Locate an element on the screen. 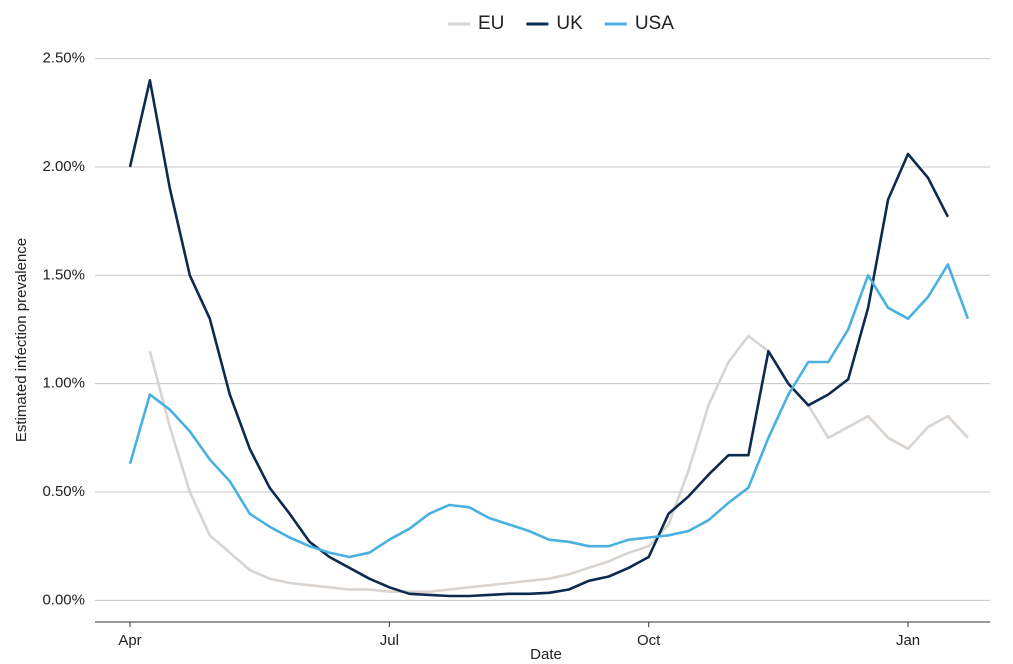 This screenshot has width=1013, height=664. x-tick-label: Jan is located at coordinates (908, 640).